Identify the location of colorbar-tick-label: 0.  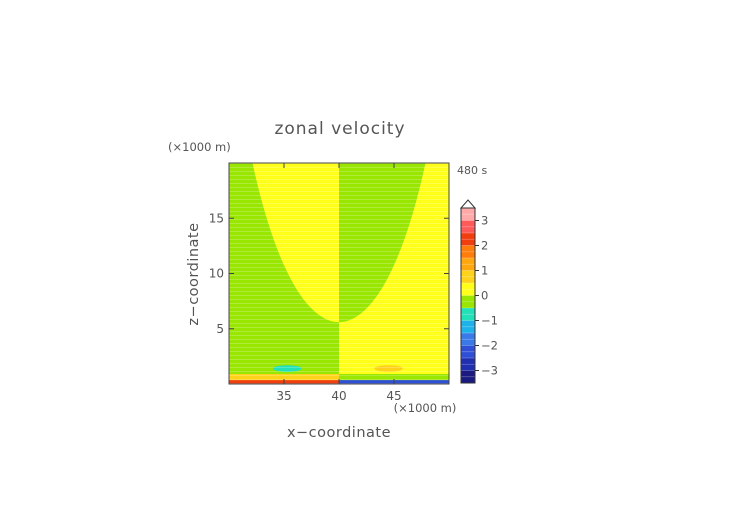
(484, 296).